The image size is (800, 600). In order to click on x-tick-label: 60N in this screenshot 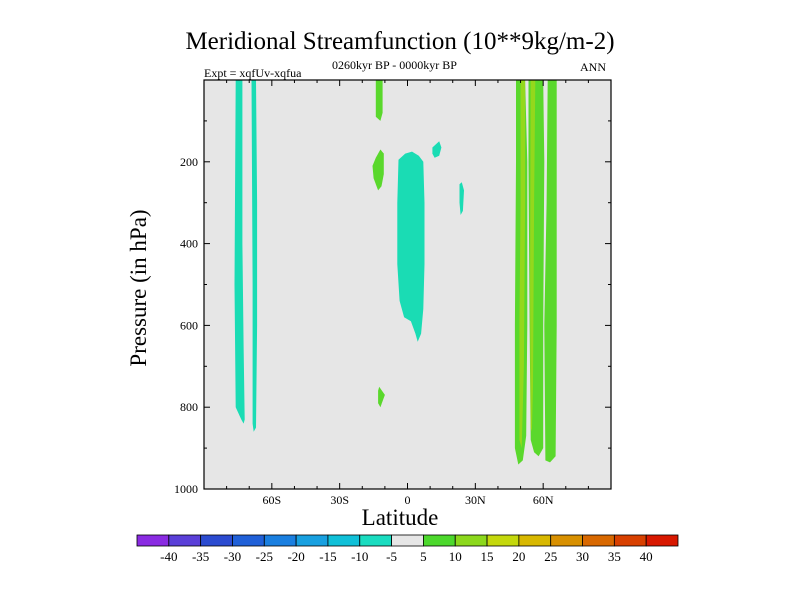, I will do `click(543, 500)`.